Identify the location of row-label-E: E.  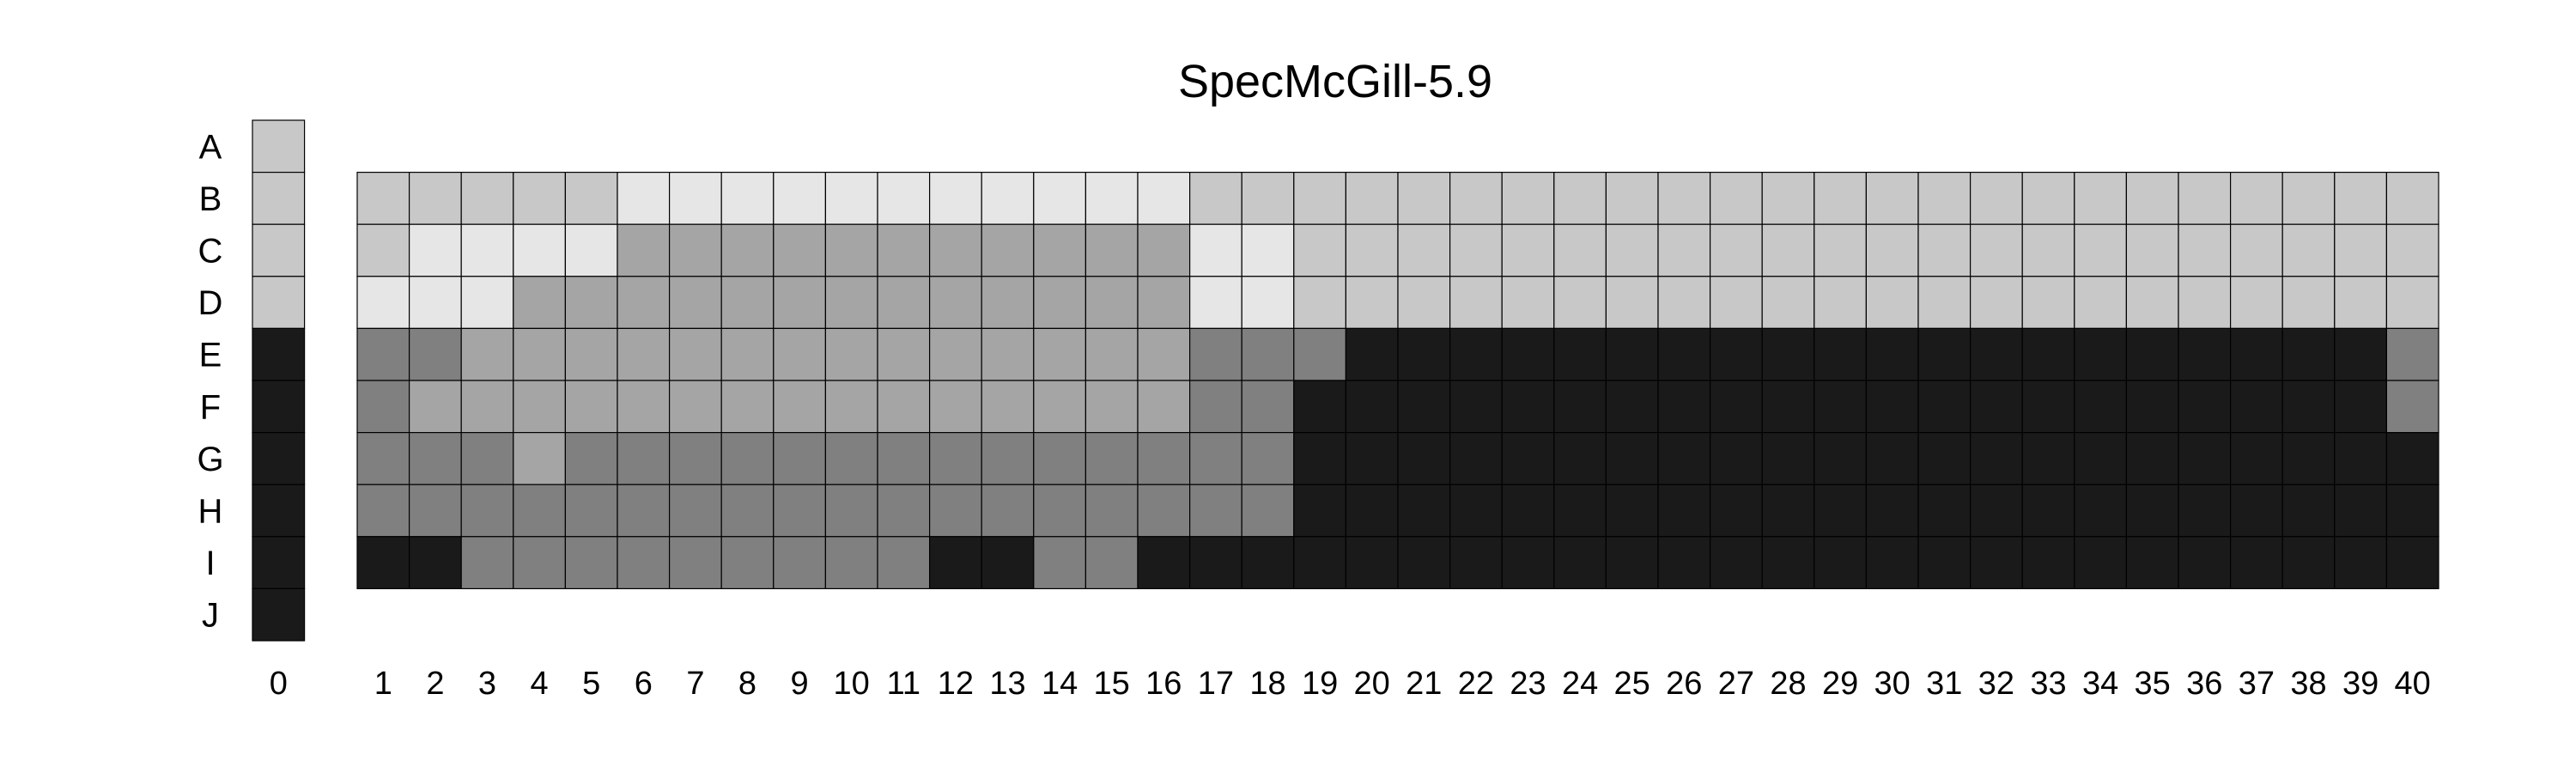
(210, 355).